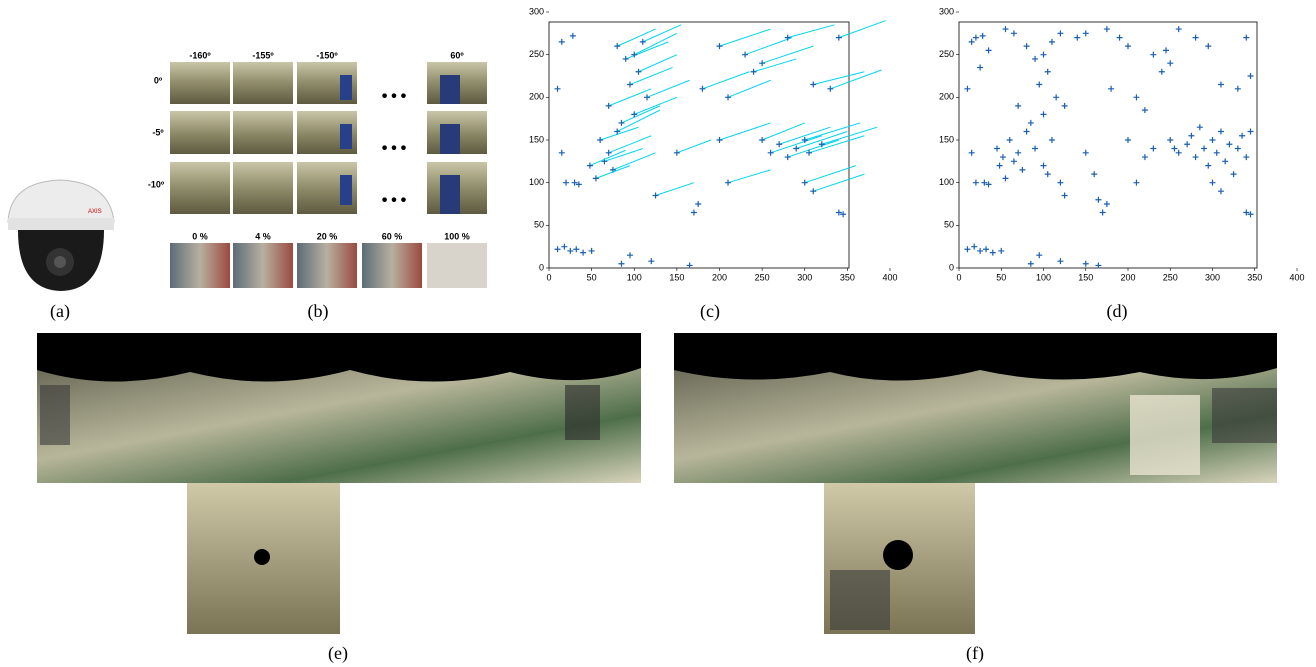  What do you see at coordinates (548, 277) in the screenshot?
I see `x-tick-label: 0` at bounding box center [548, 277].